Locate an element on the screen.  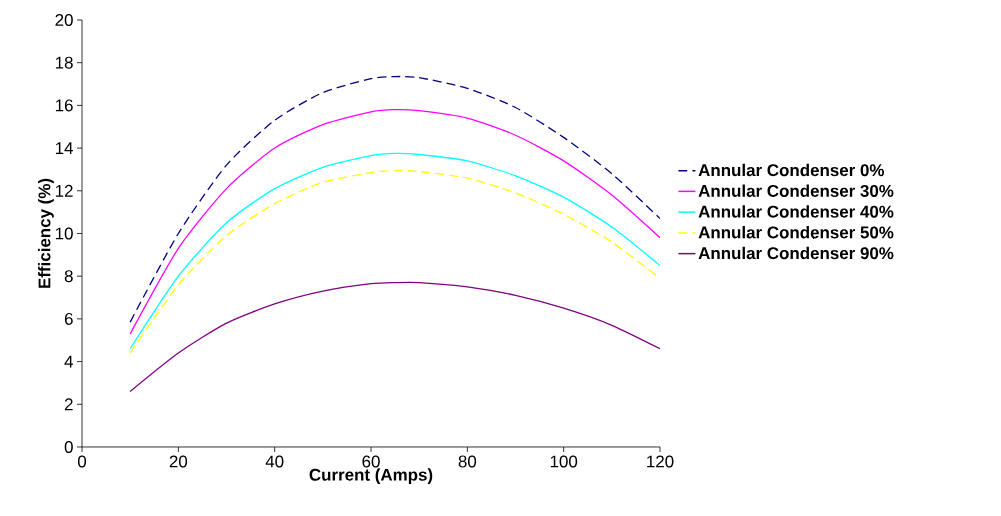
y-tick-label: 20 is located at coordinates (64, 19).